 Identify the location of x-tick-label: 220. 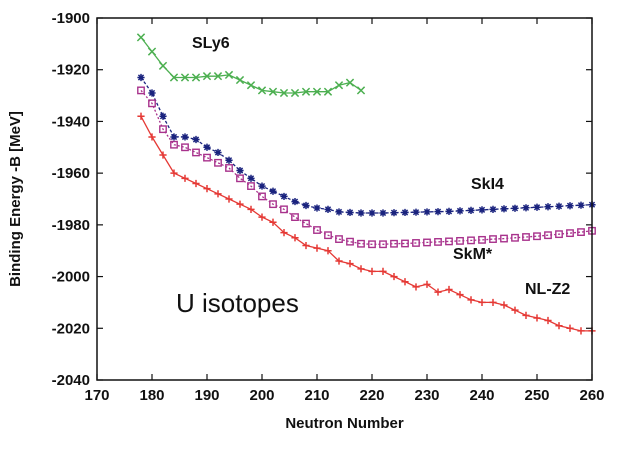
(371, 395).